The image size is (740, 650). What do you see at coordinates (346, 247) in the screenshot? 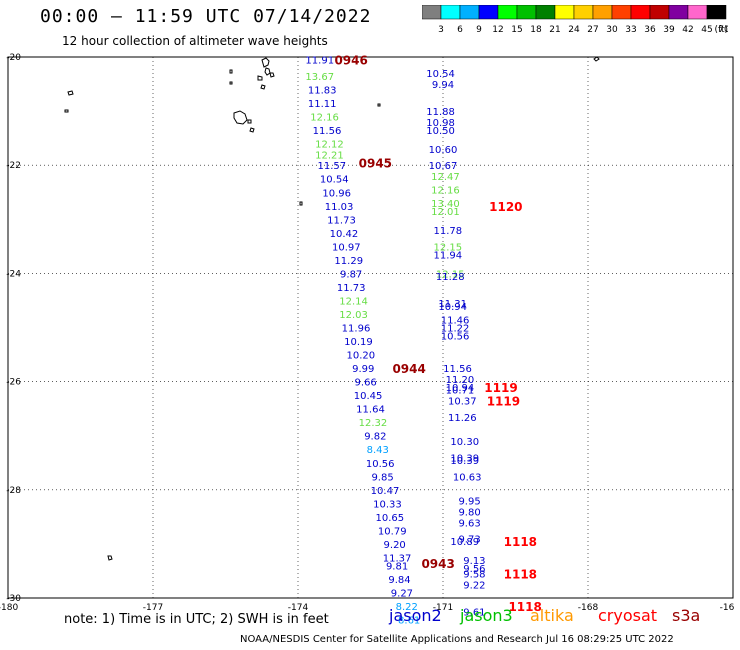
I see `wave-height-label: 10.97` at bounding box center [346, 247].